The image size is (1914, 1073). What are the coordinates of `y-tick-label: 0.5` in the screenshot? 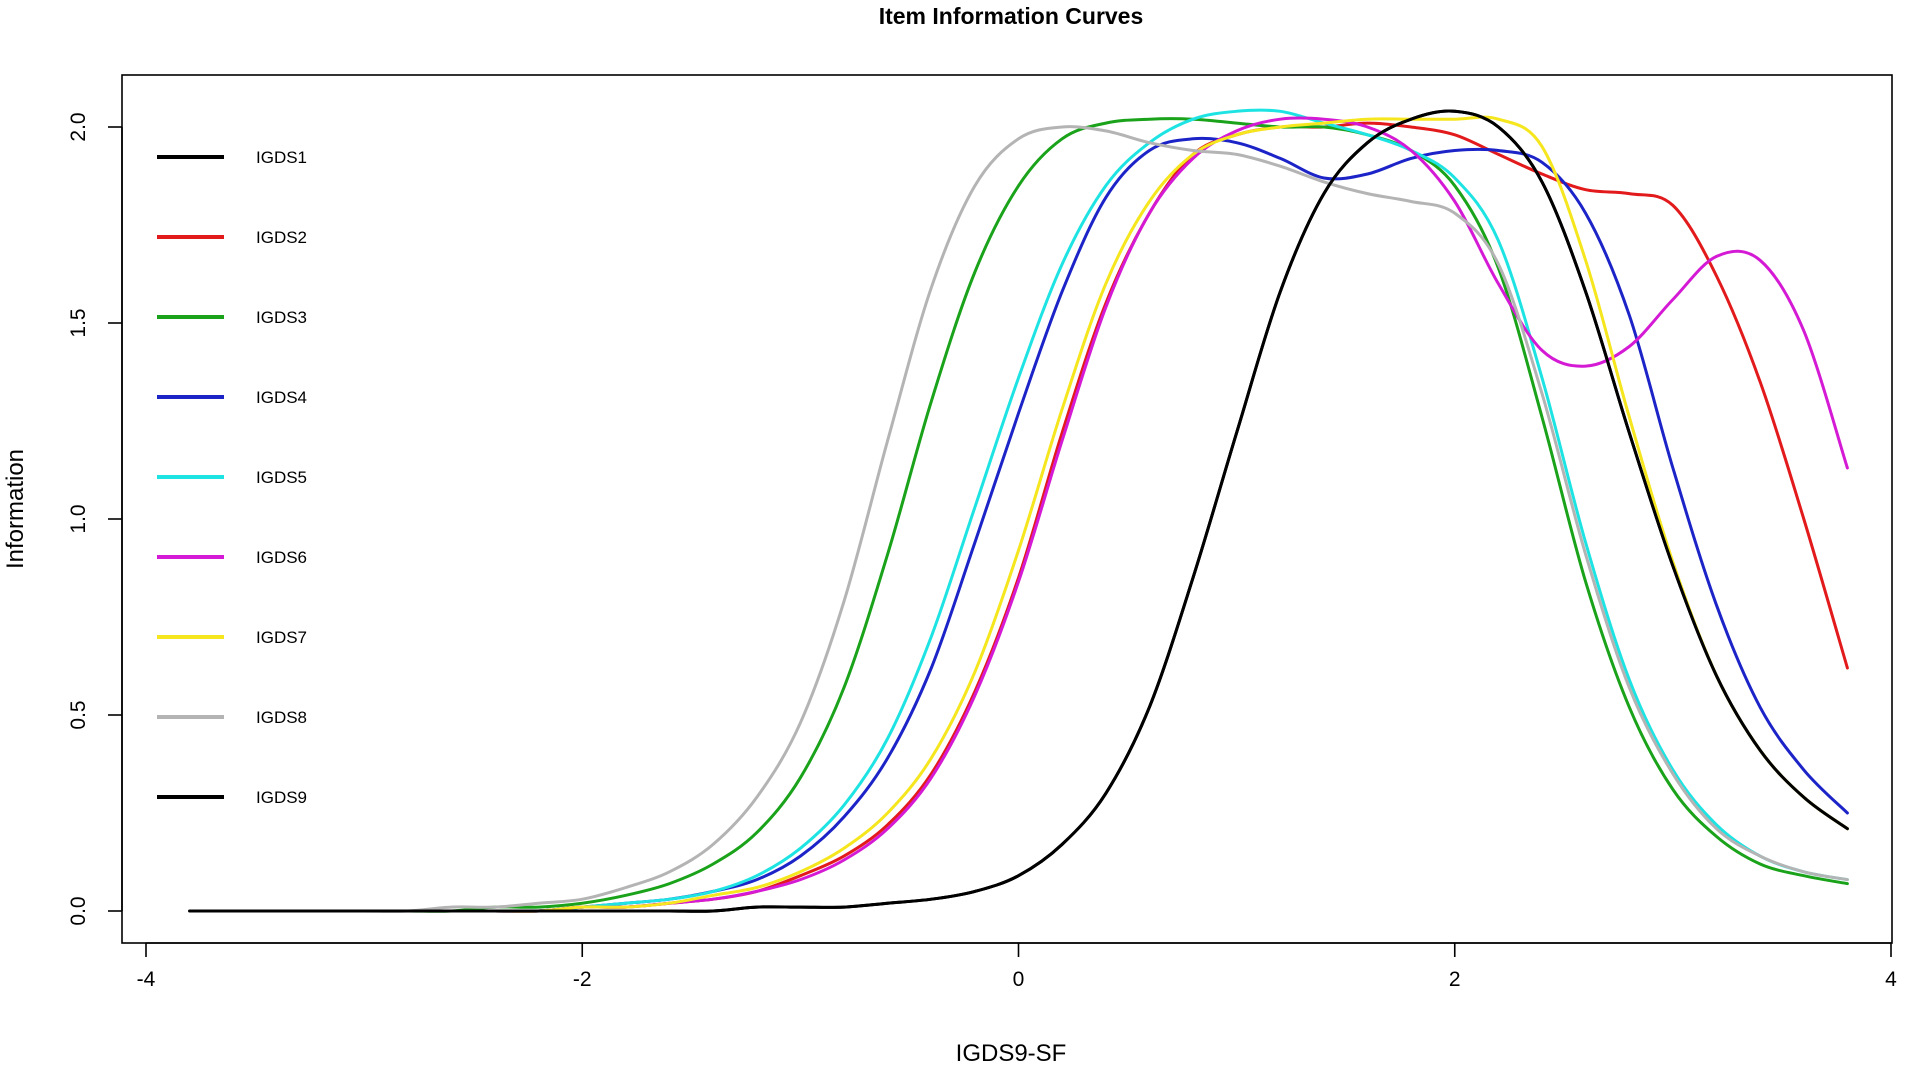 It's located at (78, 714).